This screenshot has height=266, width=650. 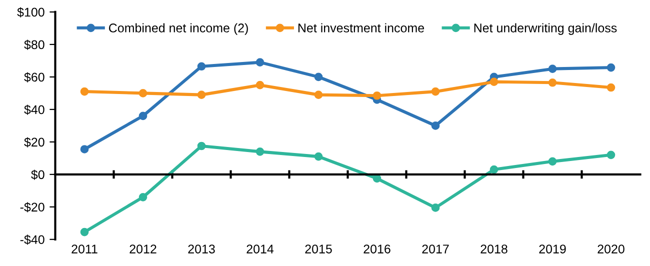 What do you see at coordinates (30, 12) in the screenshot?
I see `y-tick-label: $100` at bounding box center [30, 12].